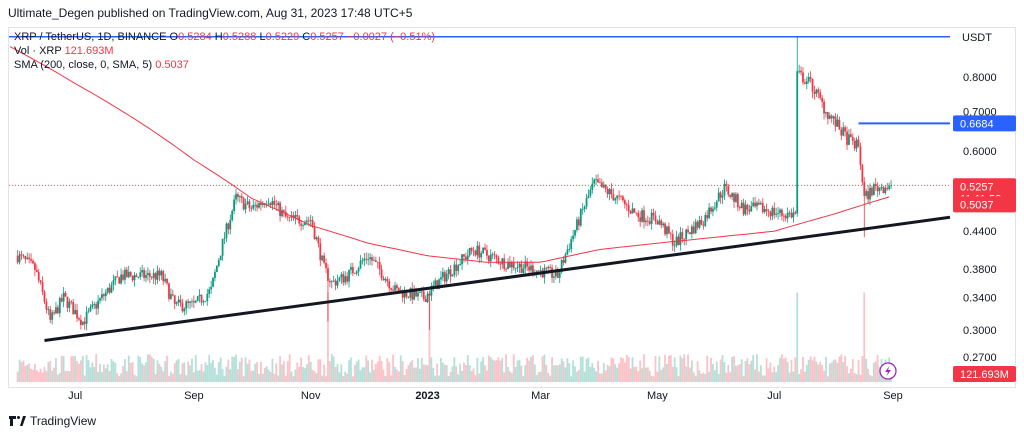  Describe the element at coordinates (90, 37) in the screenshot. I see `symbol-label: XRP / TetherUS, 1D, BINANCE` at that location.